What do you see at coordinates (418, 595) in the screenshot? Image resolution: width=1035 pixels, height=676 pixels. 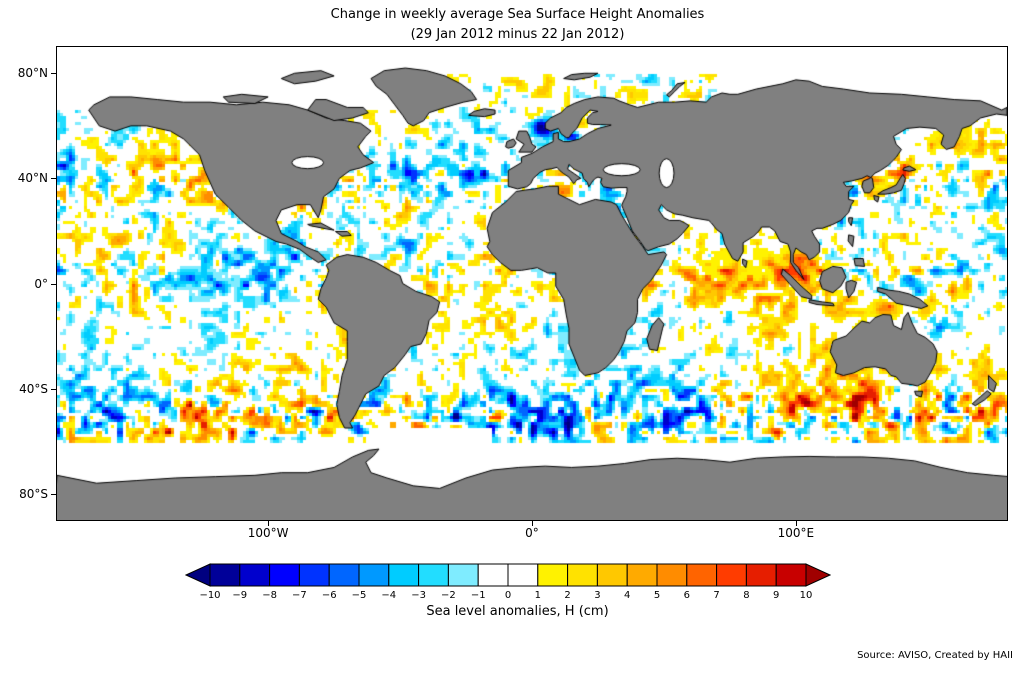 I see `colorbar-tick-label: −3` at bounding box center [418, 595].